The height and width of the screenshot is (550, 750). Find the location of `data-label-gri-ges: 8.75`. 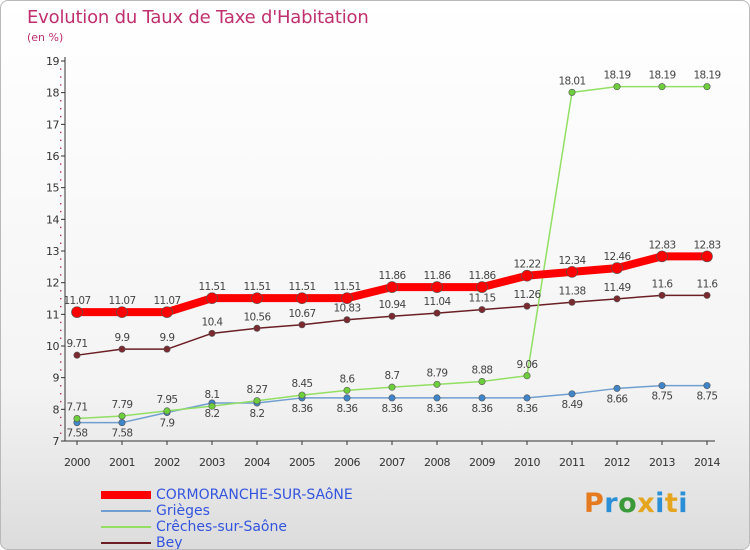

data-label-gri-ges: 8.75 is located at coordinates (707, 397).